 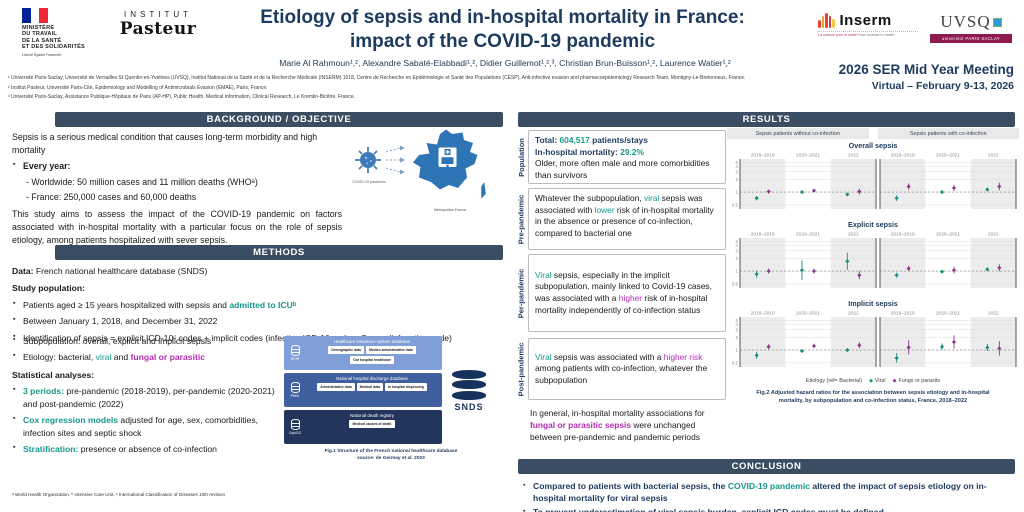 What do you see at coordinates (591, 140) in the screenshot?
I see `results-line: Total: 604,517 patients/stays` at bounding box center [591, 140].